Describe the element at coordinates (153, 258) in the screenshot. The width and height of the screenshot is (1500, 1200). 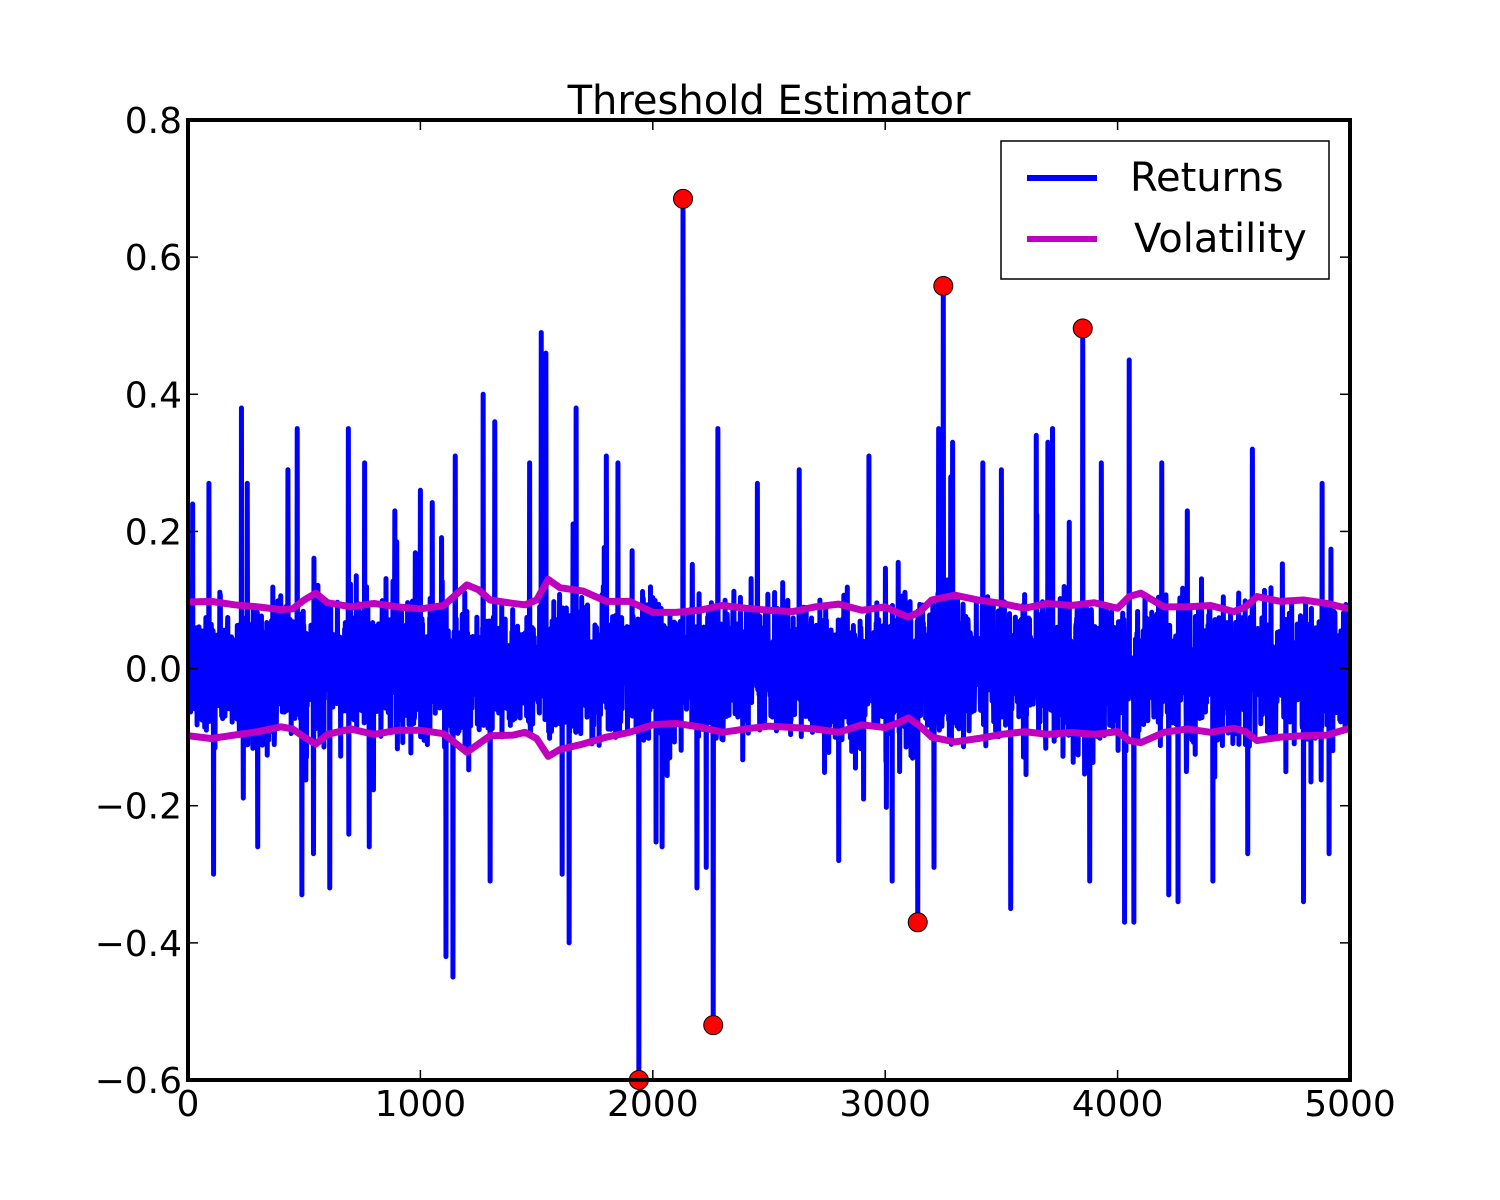
I see `y-tick-label: 0.6` at that location.